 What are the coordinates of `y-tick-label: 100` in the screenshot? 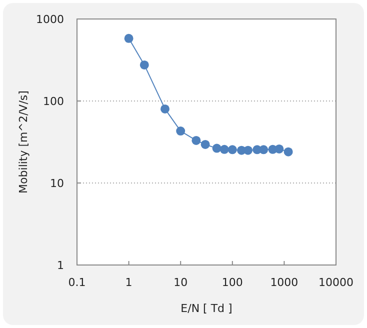 It's located at (53, 101).